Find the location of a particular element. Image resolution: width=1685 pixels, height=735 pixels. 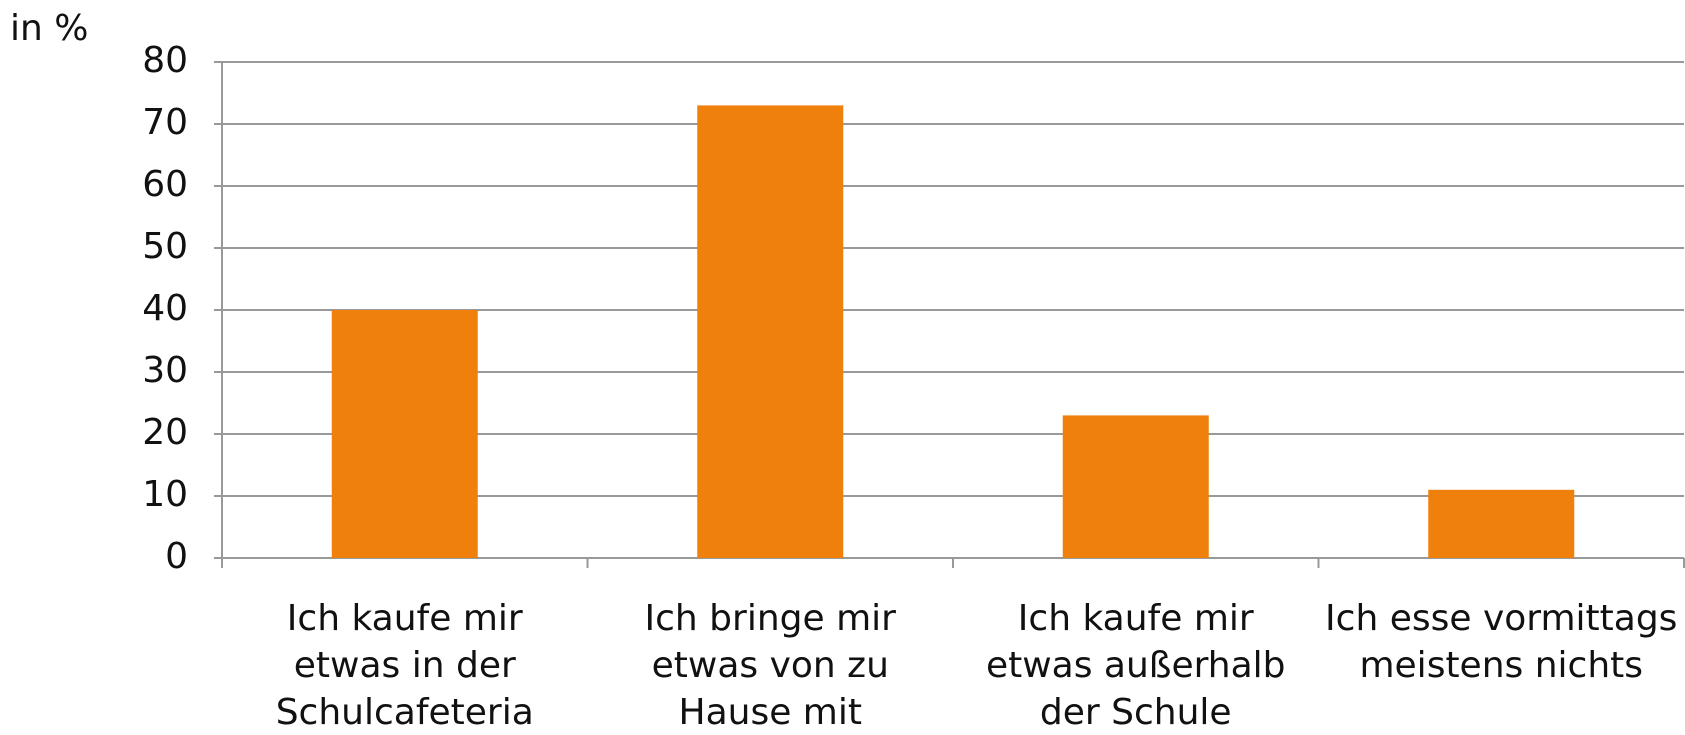

x-tick-label: etwas von zu is located at coordinates (770, 665).